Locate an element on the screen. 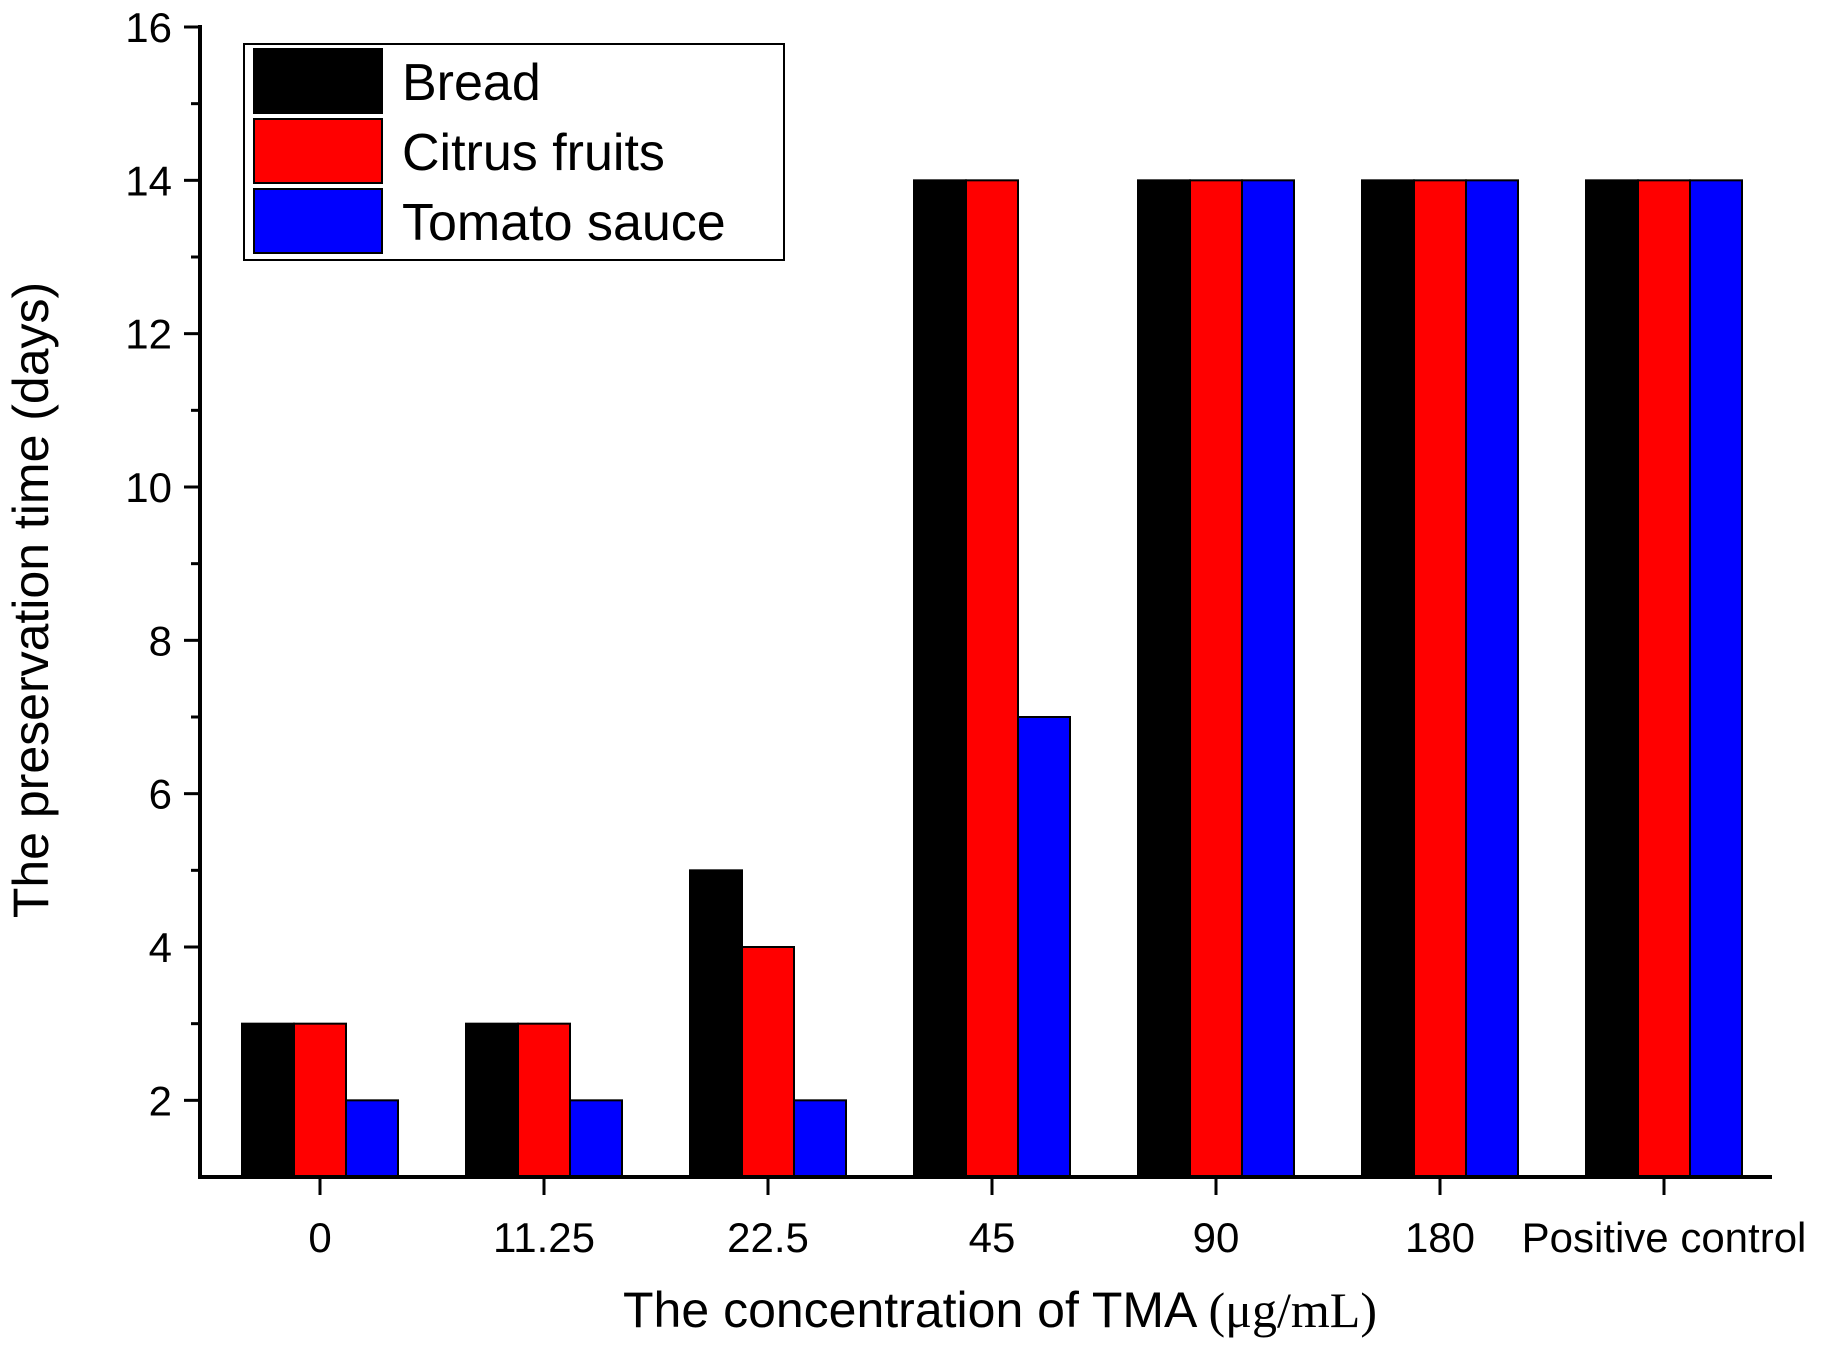  legend: Bread Citrus fruits Tomato sauce is located at coordinates (514, 152).